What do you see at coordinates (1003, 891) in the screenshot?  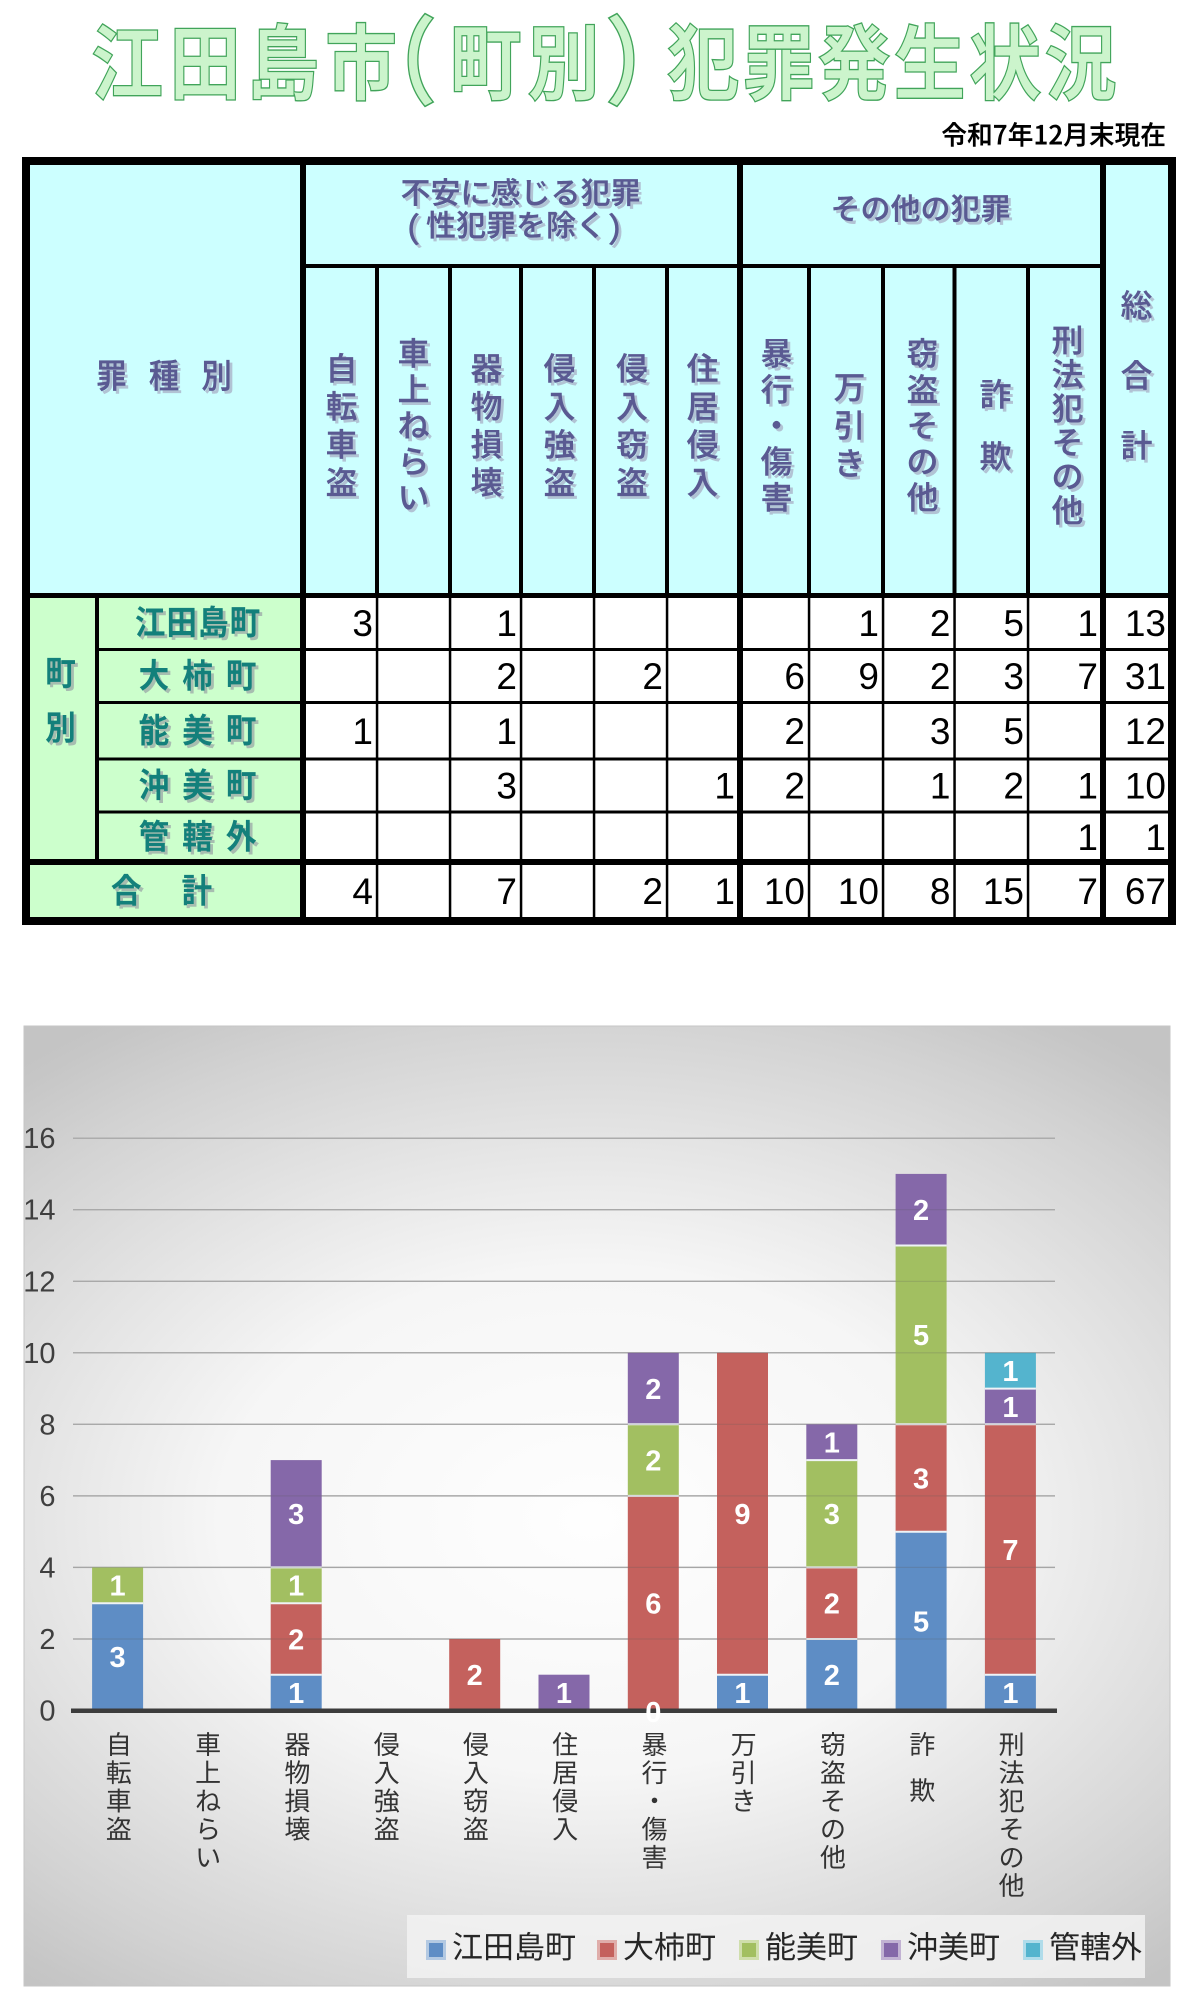 I see `svg-text: 15` at bounding box center [1003, 891].